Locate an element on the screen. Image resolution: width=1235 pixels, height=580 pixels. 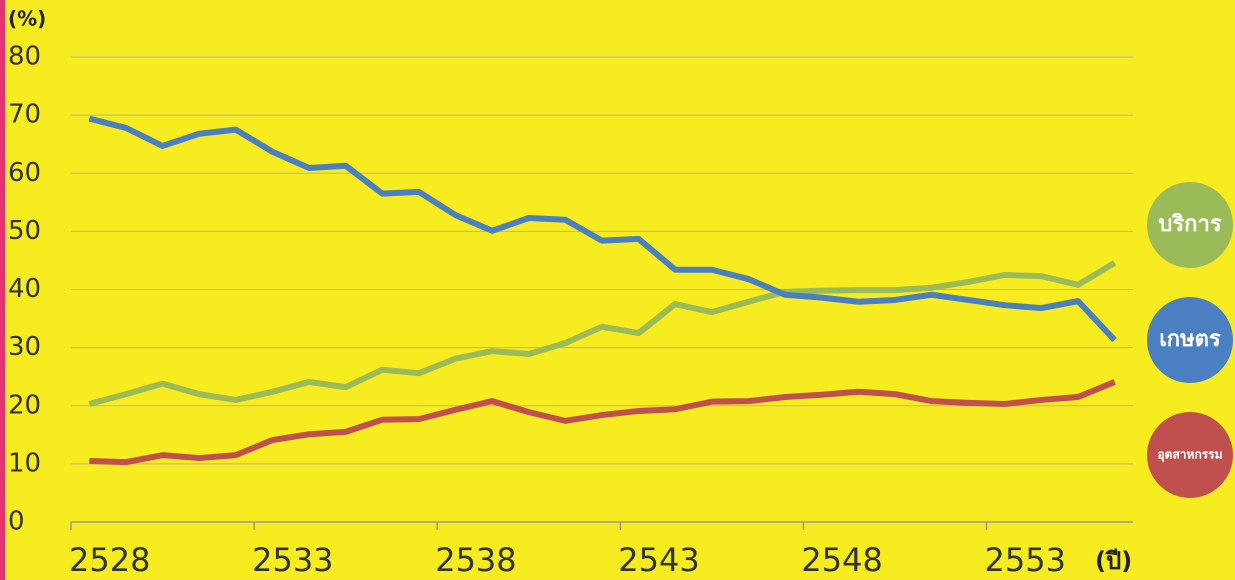
x-axis-label: (ปี) is located at coordinates (1113, 561).